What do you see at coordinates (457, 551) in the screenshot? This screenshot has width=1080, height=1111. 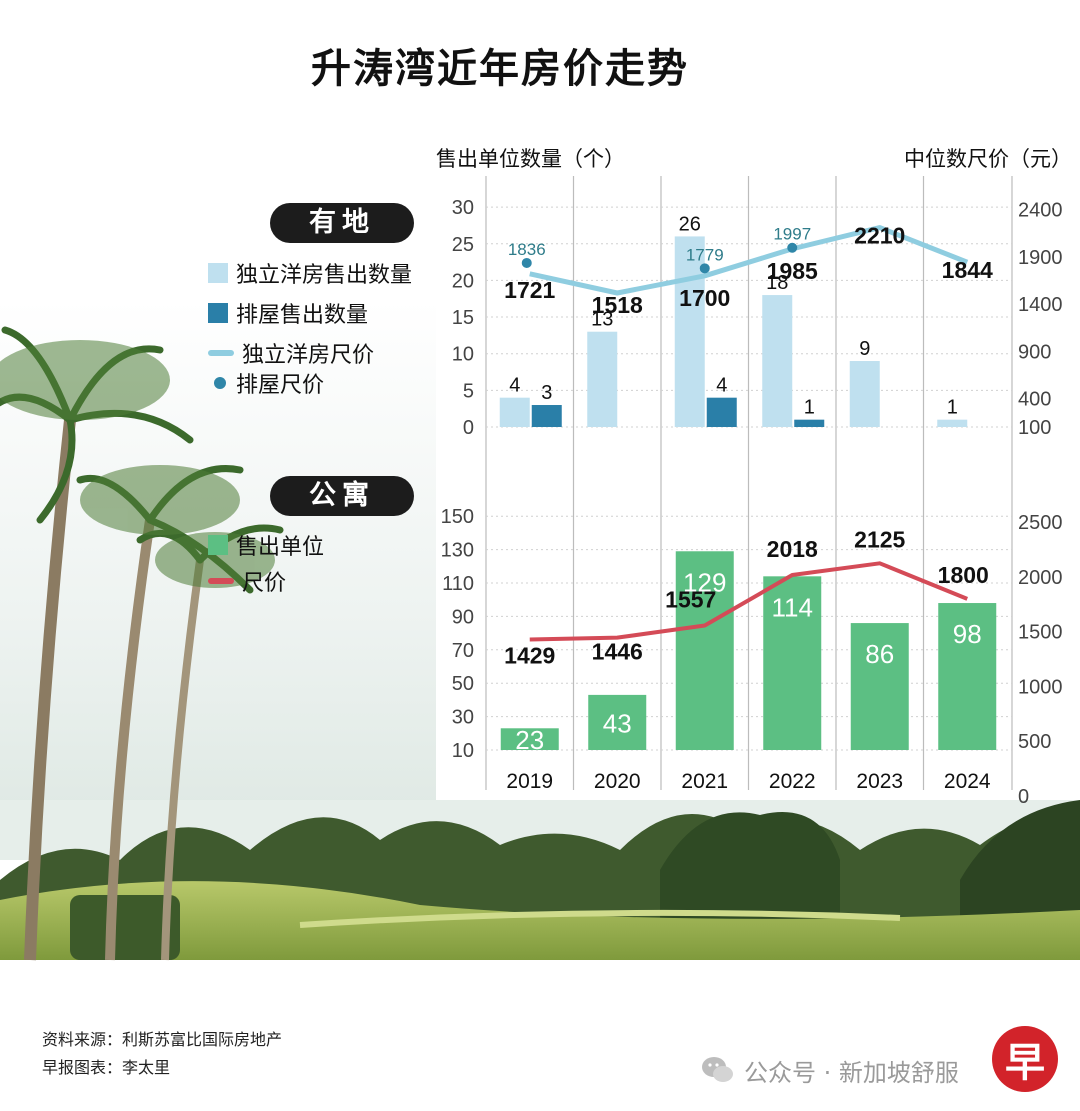 I see `y-tick-label-left: 130` at bounding box center [457, 551].